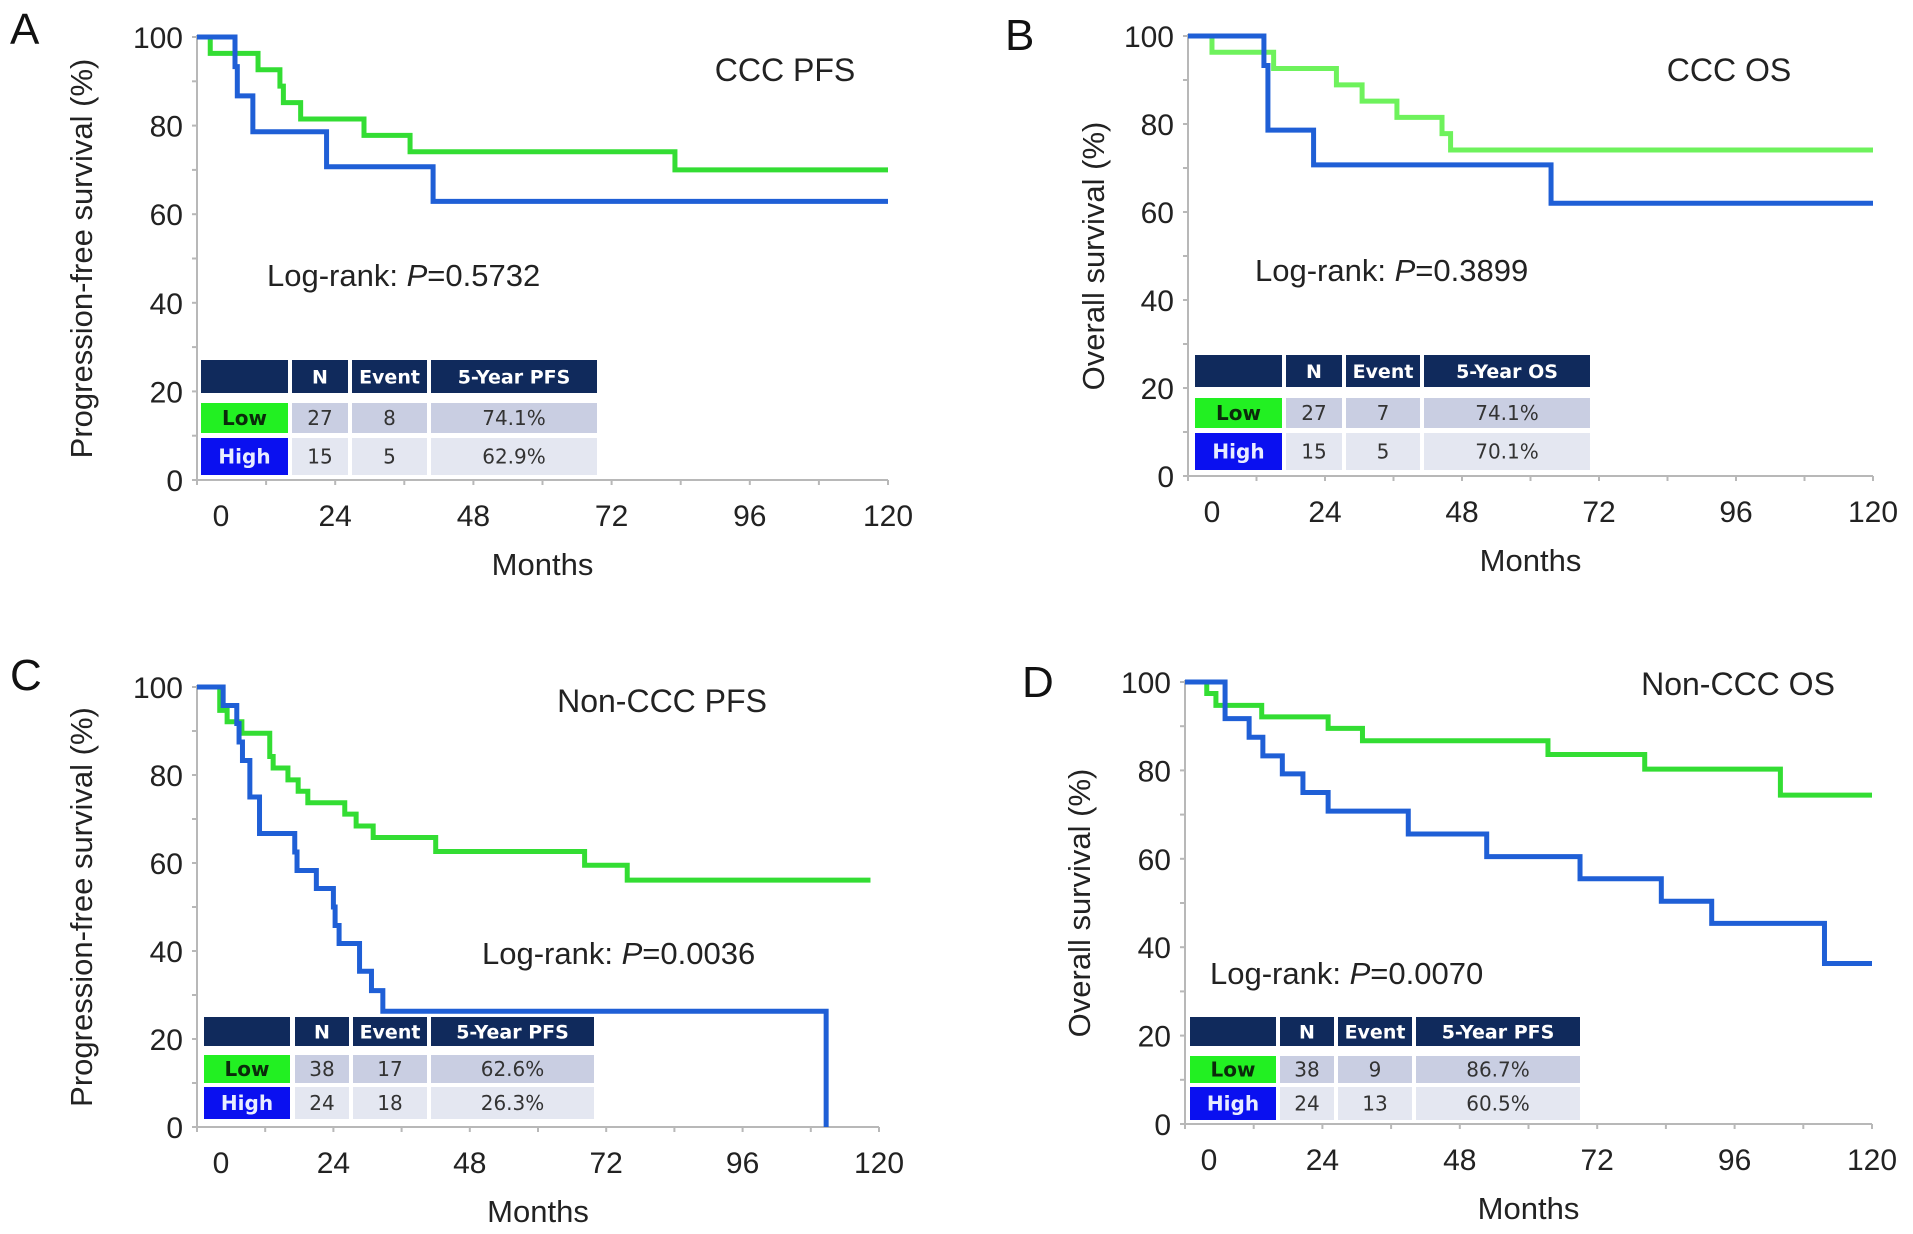 Image resolution: width=1913 pixels, height=1234 pixels. I want to click on x-tick-label: 24, so click(333, 1163).